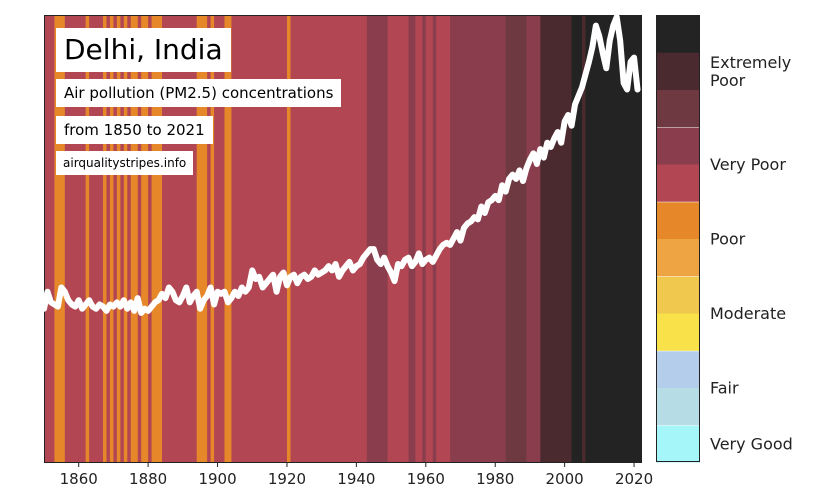 The height and width of the screenshot is (499, 817). What do you see at coordinates (516, 238) in the screenshot?
I see `stripe-1983` at bounding box center [516, 238].